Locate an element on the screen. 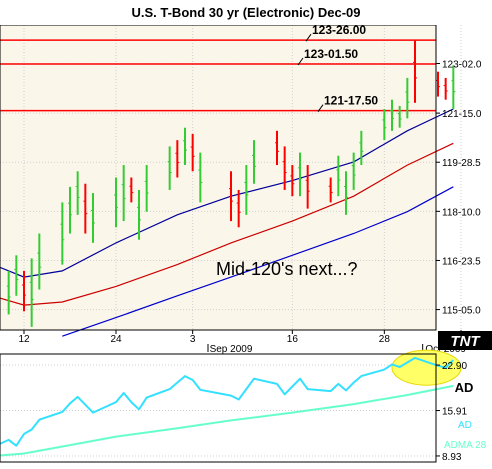  date-tick-label: 24 is located at coordinates (116, 339).